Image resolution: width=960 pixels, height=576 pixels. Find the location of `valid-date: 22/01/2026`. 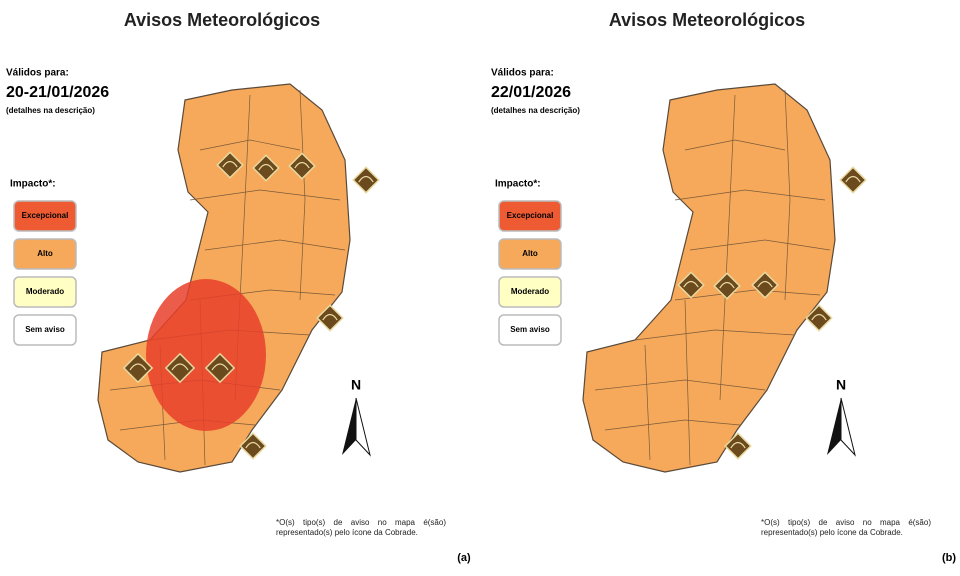

valid-date: 22/01/2026 is located at coordinates (531, 92).